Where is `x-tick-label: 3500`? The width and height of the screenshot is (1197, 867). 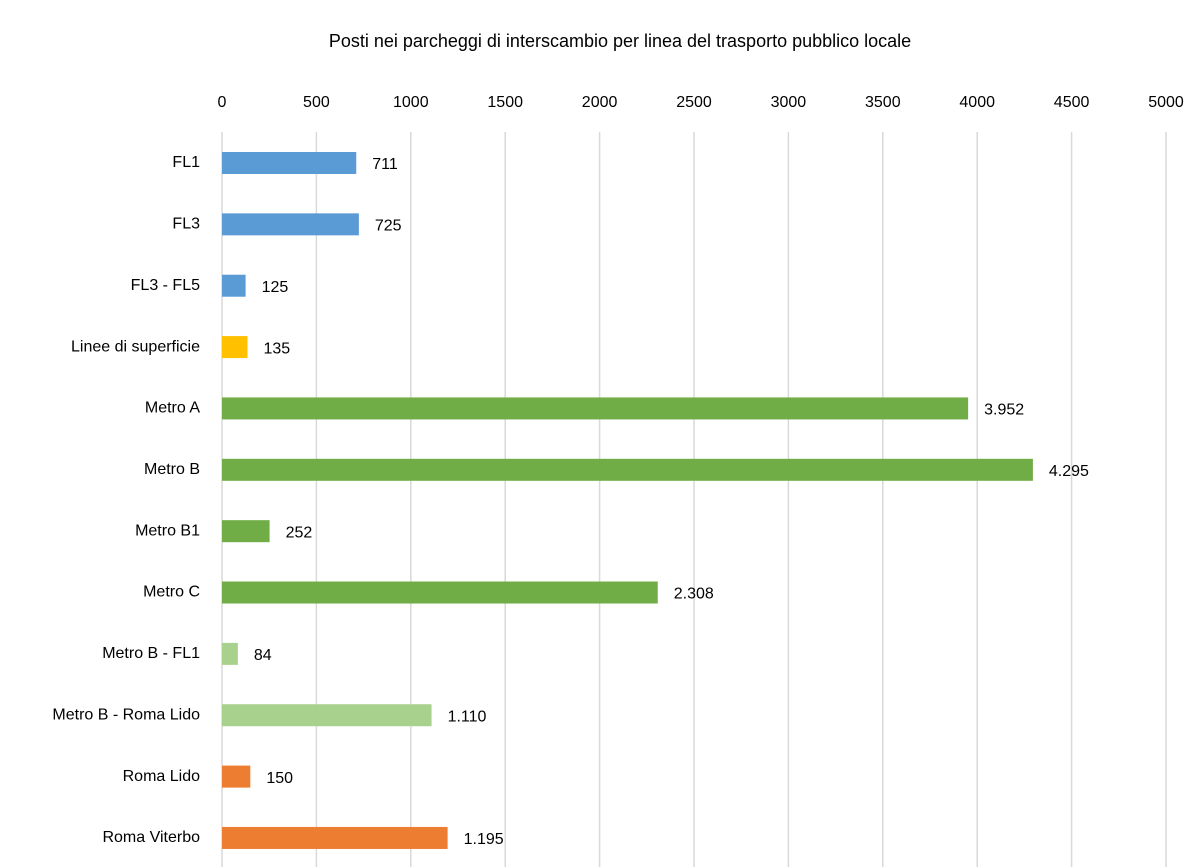
x-tick-label: 3500 is located at coordinates (883, 102).